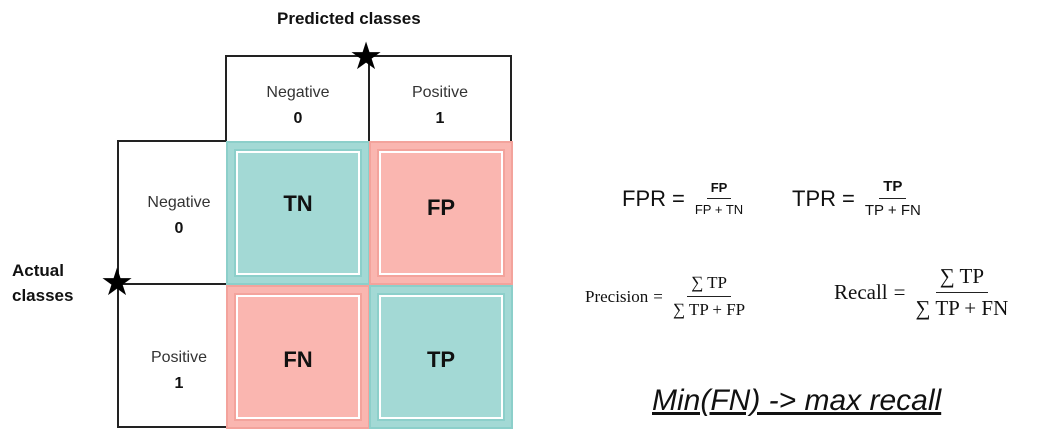  I want to click on recall-label: Recall, so click(861, 292).